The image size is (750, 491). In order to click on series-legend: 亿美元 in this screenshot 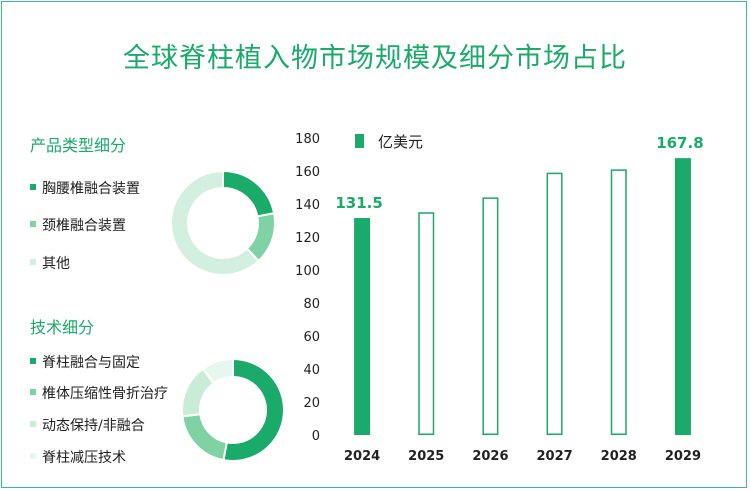, I will do `click(389, 141)`.